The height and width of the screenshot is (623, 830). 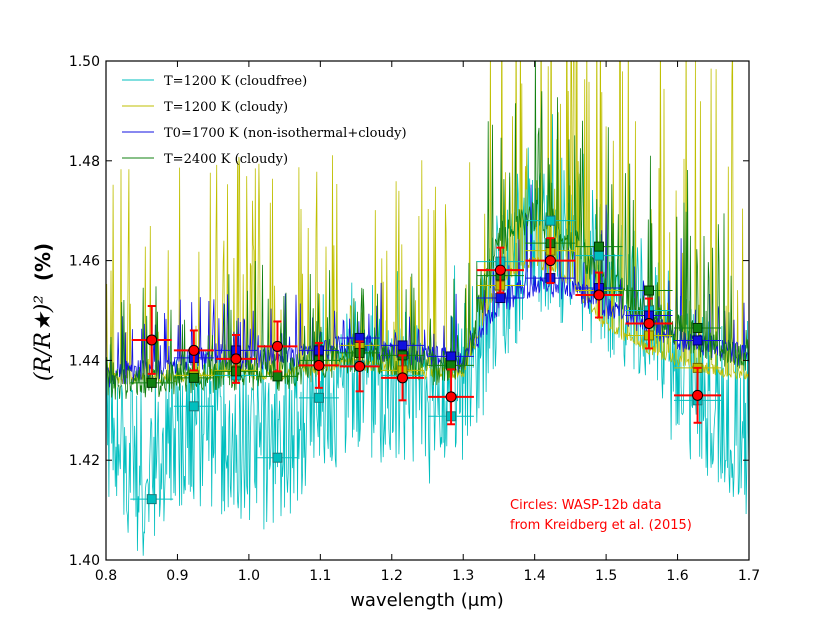 What do you see at coordinates (177, 576) in the screenshot?
I see `x-tick-label-1: 0.9` at bounding box center [177, 576].